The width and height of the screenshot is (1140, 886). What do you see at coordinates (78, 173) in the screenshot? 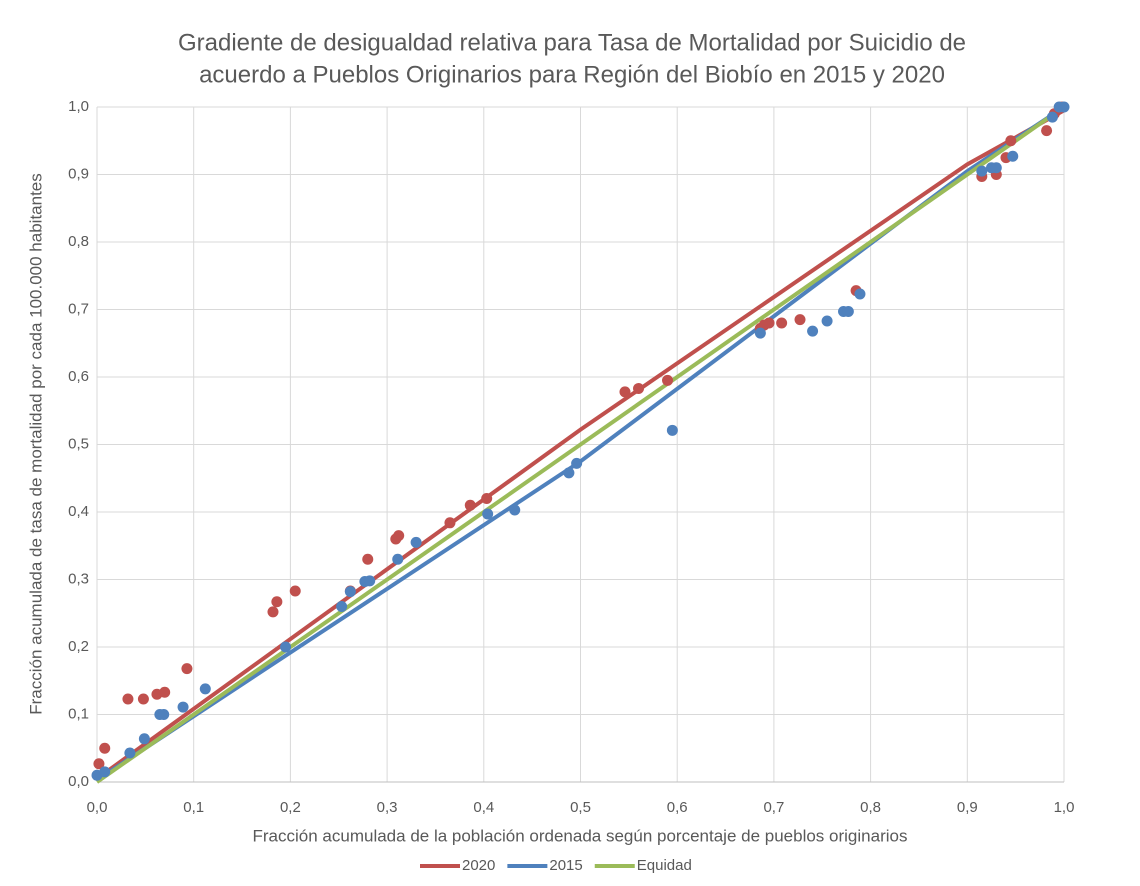
I see `y-tick-label: 0,9` at bounding box center [78, 173].